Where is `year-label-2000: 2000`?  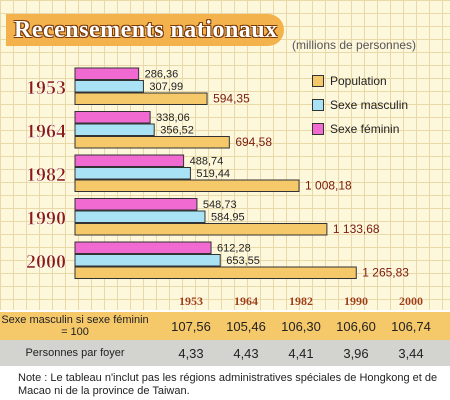 year-label-2000: 2000 is located at coordinates (46, 262).